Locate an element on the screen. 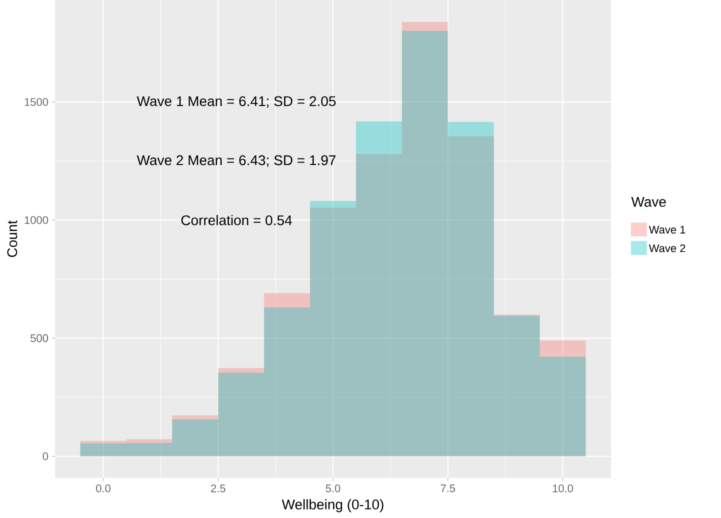 The image size is (721, 518). x-axis-title: Wellbeing (0-10) is located at coordinates (333, 505).